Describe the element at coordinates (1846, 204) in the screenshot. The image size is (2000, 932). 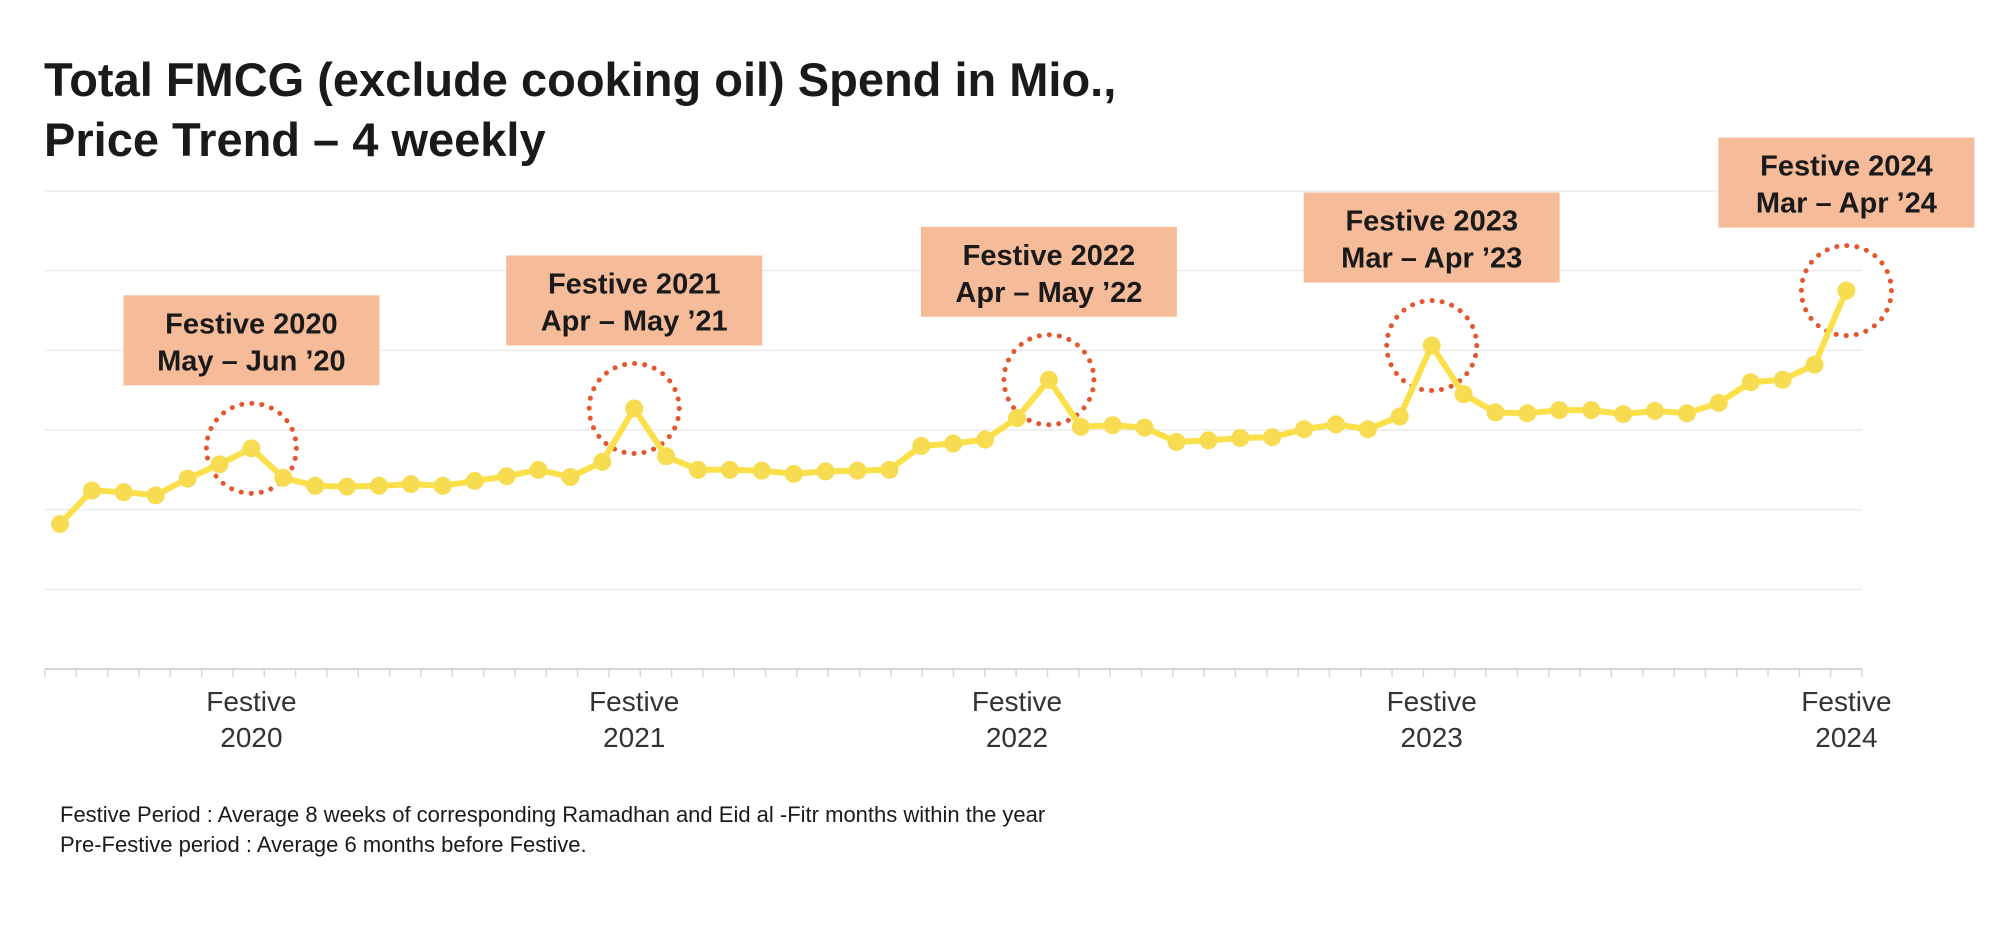
I see `festive-callout-period-5: Mar – Apr ’24` at that location.